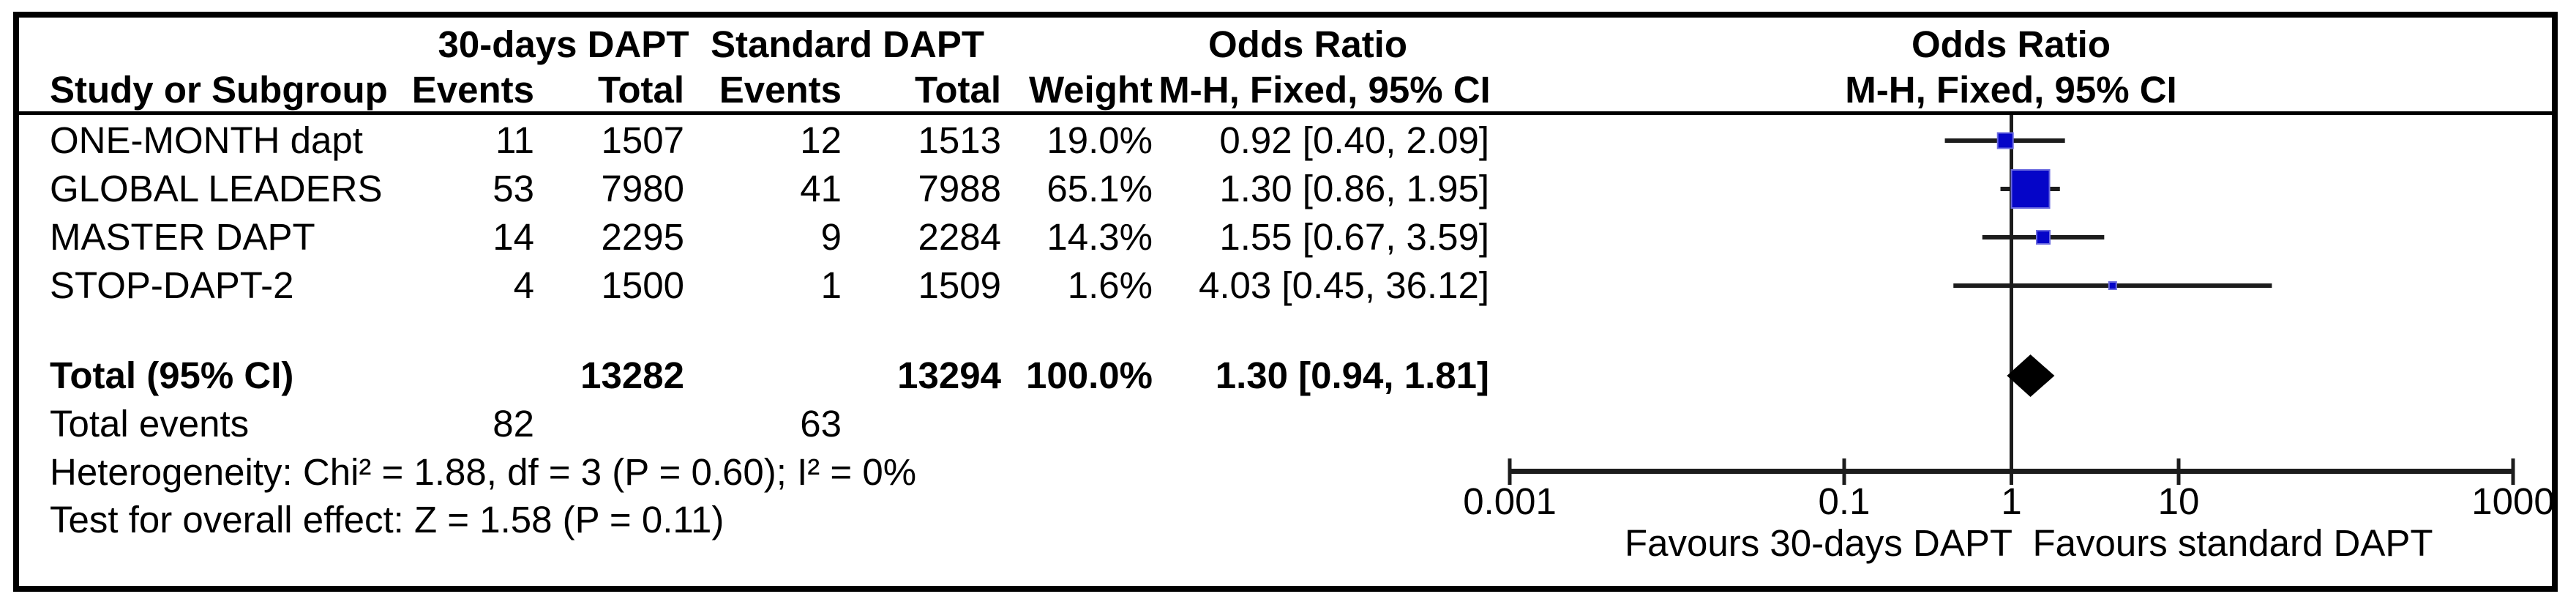 This screenshot has height=613, width=2576. What do you see at coordinates (523, 285) in the screenshot?
I see `events-exp: 4` at bounding box center [523, 285].